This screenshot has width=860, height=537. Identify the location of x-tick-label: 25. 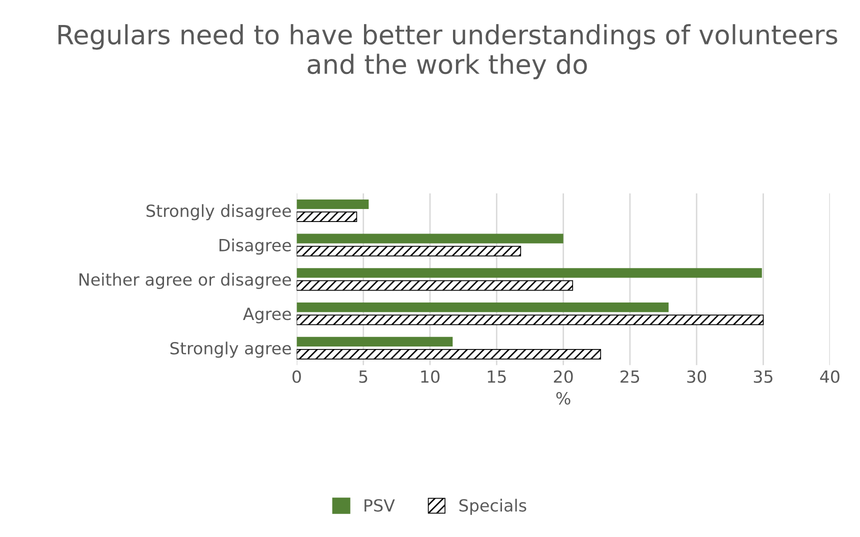
(630, 376).